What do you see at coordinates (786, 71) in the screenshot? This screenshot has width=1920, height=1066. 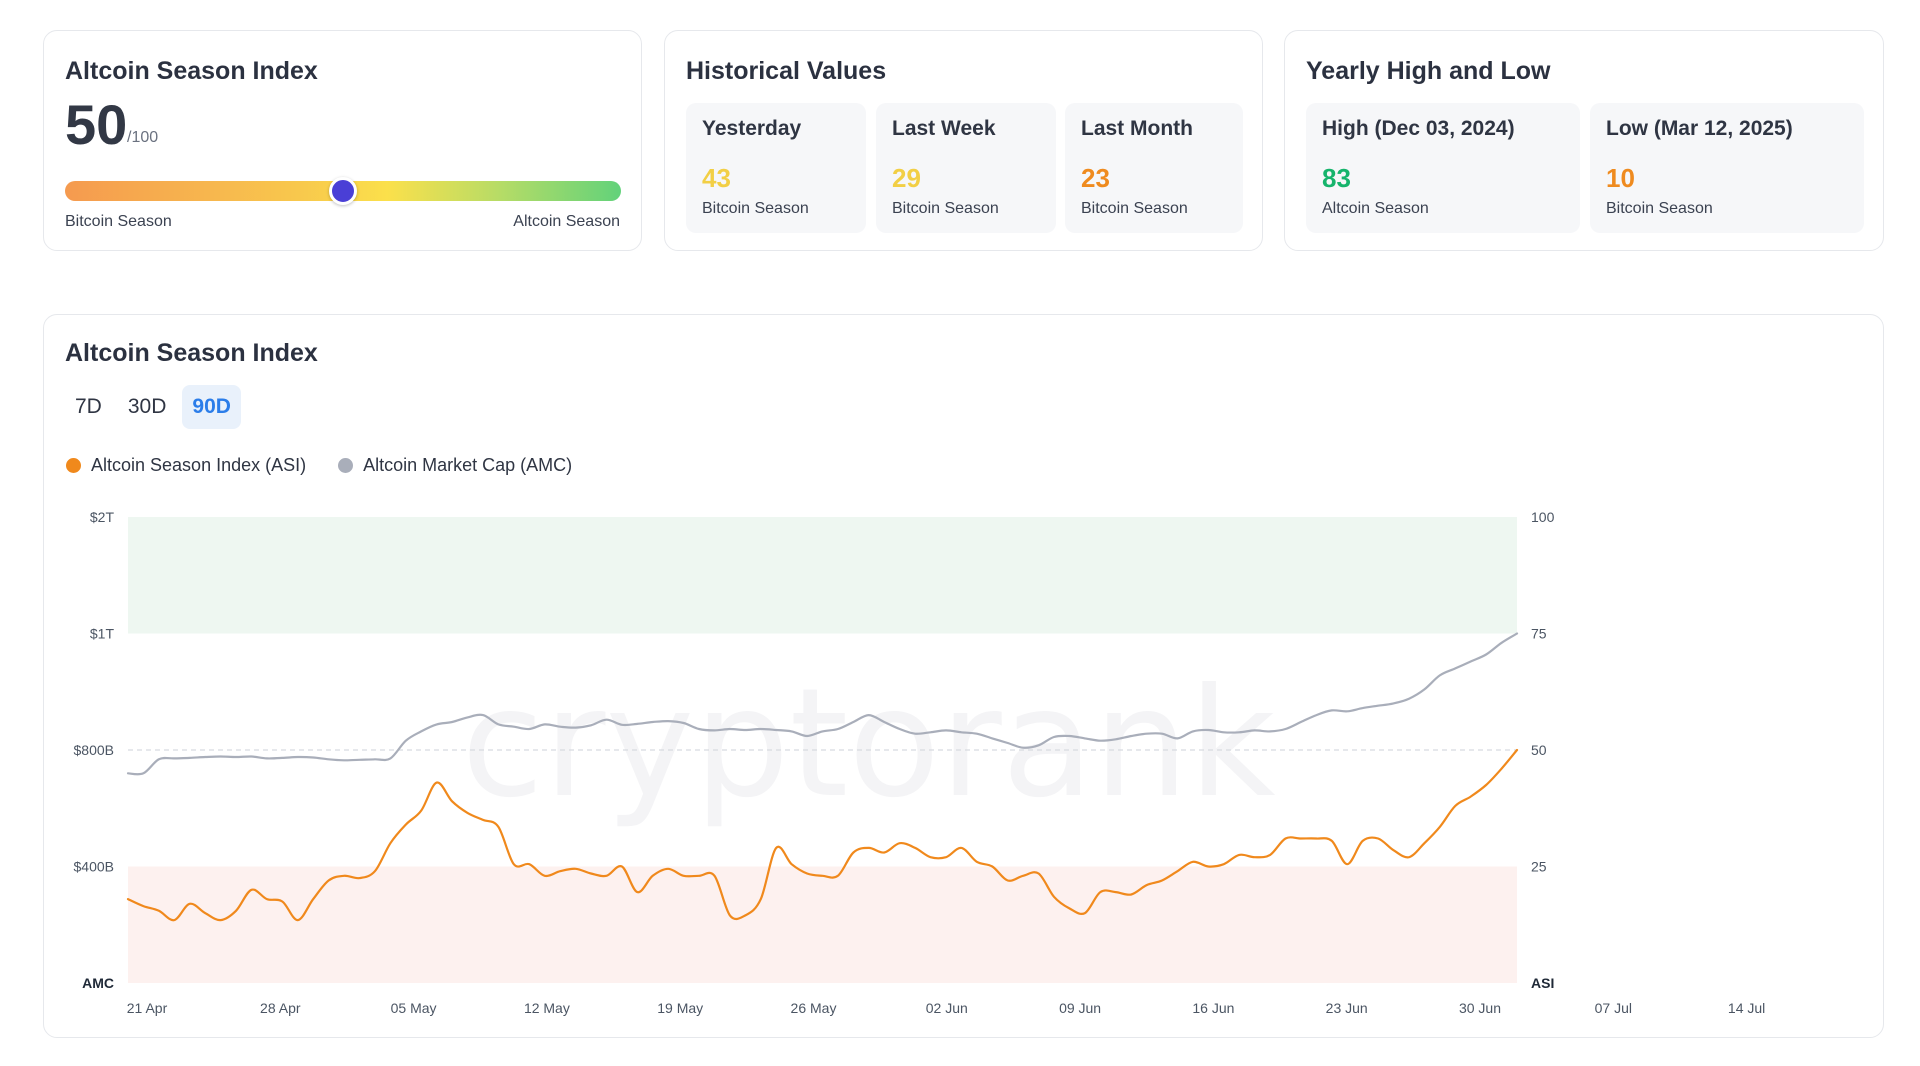 I see `historical-card-title: Historical Values` at bounding box center [786, 71].